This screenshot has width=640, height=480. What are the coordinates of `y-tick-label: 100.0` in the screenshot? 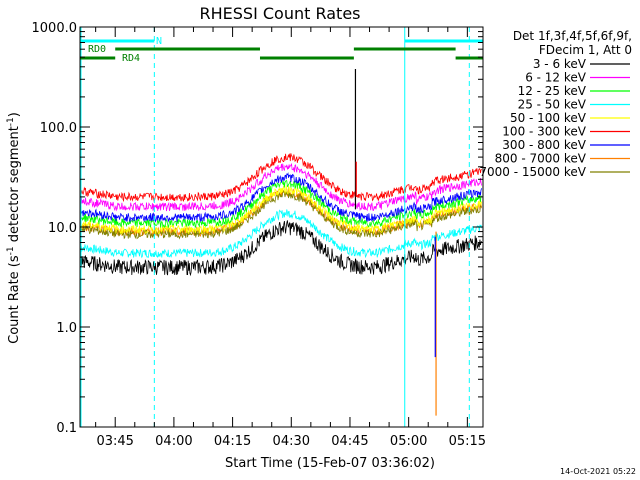 It's located at (58, 128).